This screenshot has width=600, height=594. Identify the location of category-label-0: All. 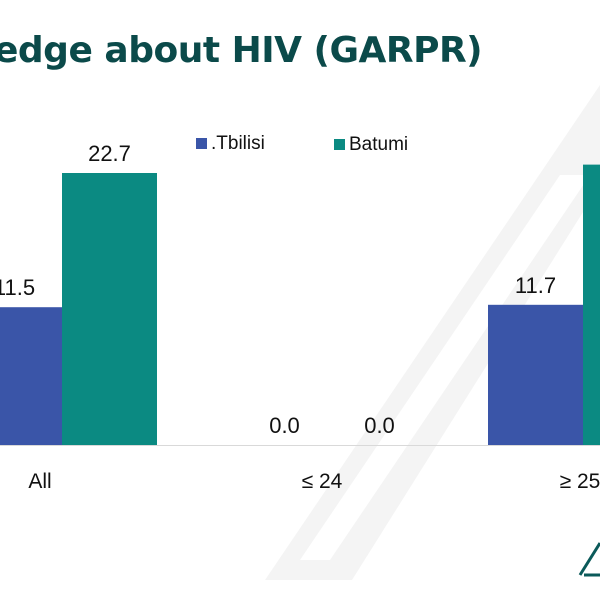
(39, 481).